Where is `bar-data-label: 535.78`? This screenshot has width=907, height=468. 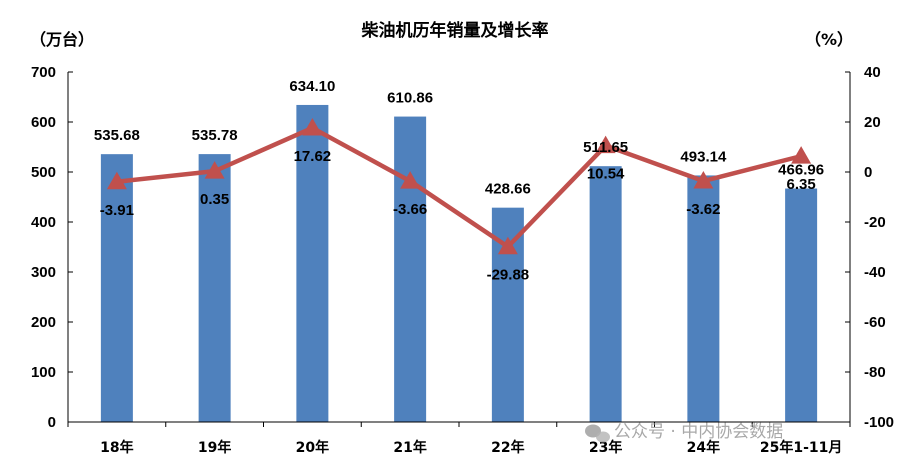
bar-data-label: 535.78 is located at coordinates (215, 135).